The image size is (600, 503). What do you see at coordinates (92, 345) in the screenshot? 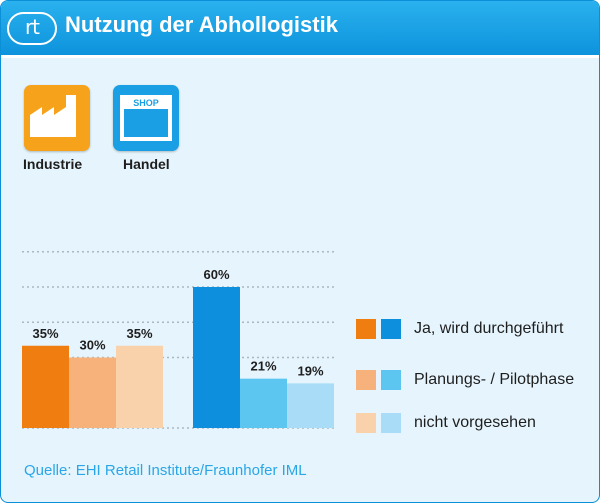
I see `data-label: 30%` at bounding box center [92, 345].